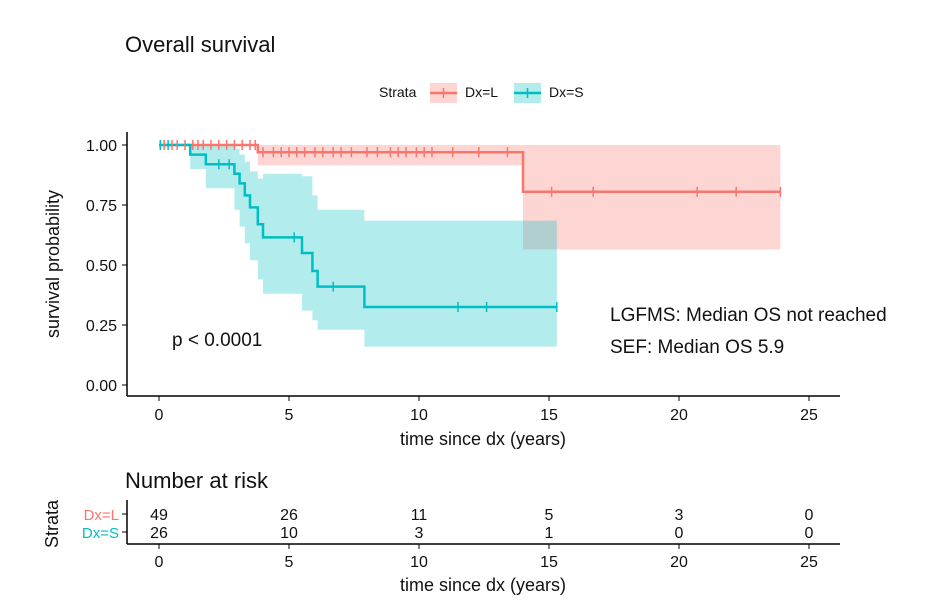  I want to click on x-tick-label: 5, so click(289, 415).